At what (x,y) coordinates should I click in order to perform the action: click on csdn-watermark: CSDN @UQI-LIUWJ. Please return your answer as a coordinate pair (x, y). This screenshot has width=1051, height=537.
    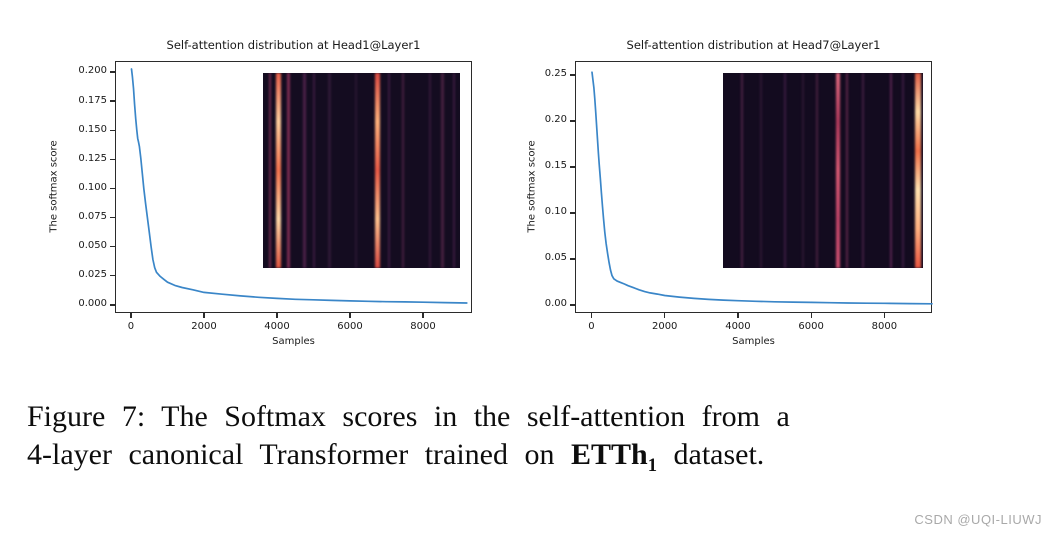
    Looking at the image, I should click on (978, 519).